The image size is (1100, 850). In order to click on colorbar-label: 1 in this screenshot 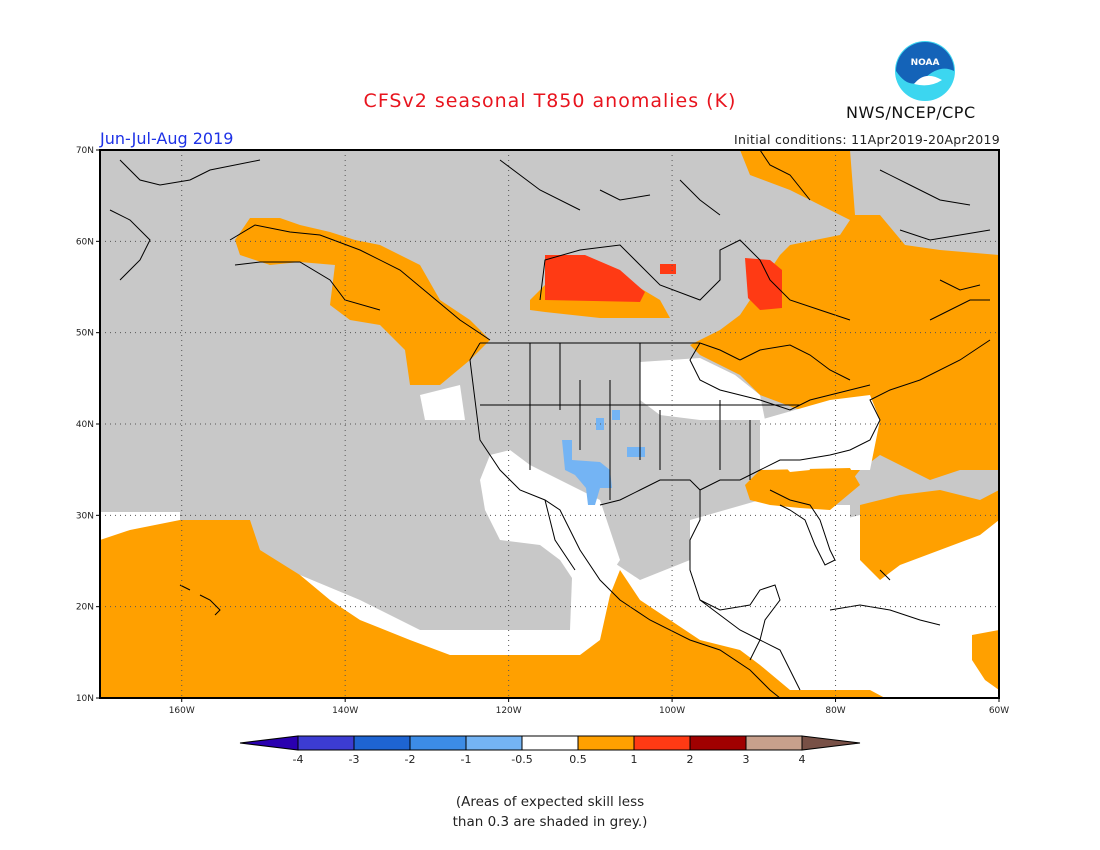, I will do `click(634, 759)`.